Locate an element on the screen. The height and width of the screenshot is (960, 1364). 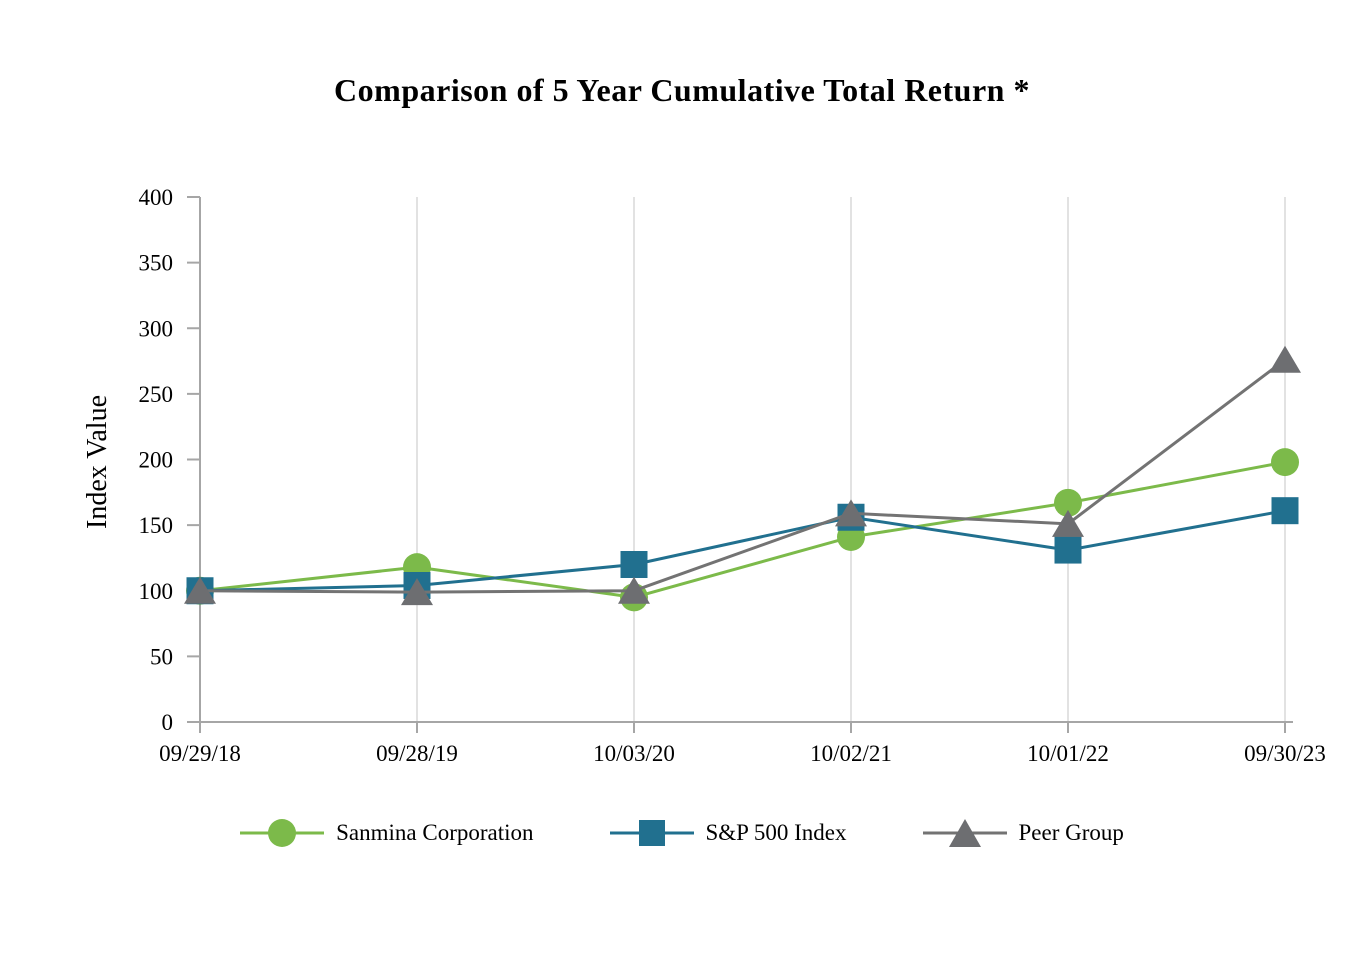
x-axis-tick-label: 09/30/23 is located at coordinates (1285, 753).